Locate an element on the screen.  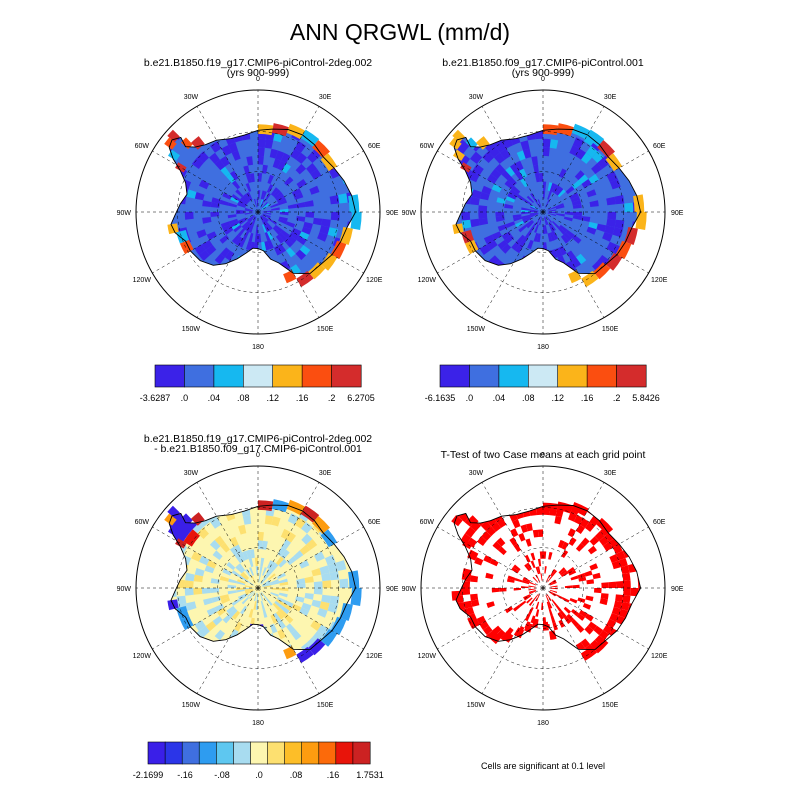
colorbar-label: 5.8426 is located at coordinates (646, 398).